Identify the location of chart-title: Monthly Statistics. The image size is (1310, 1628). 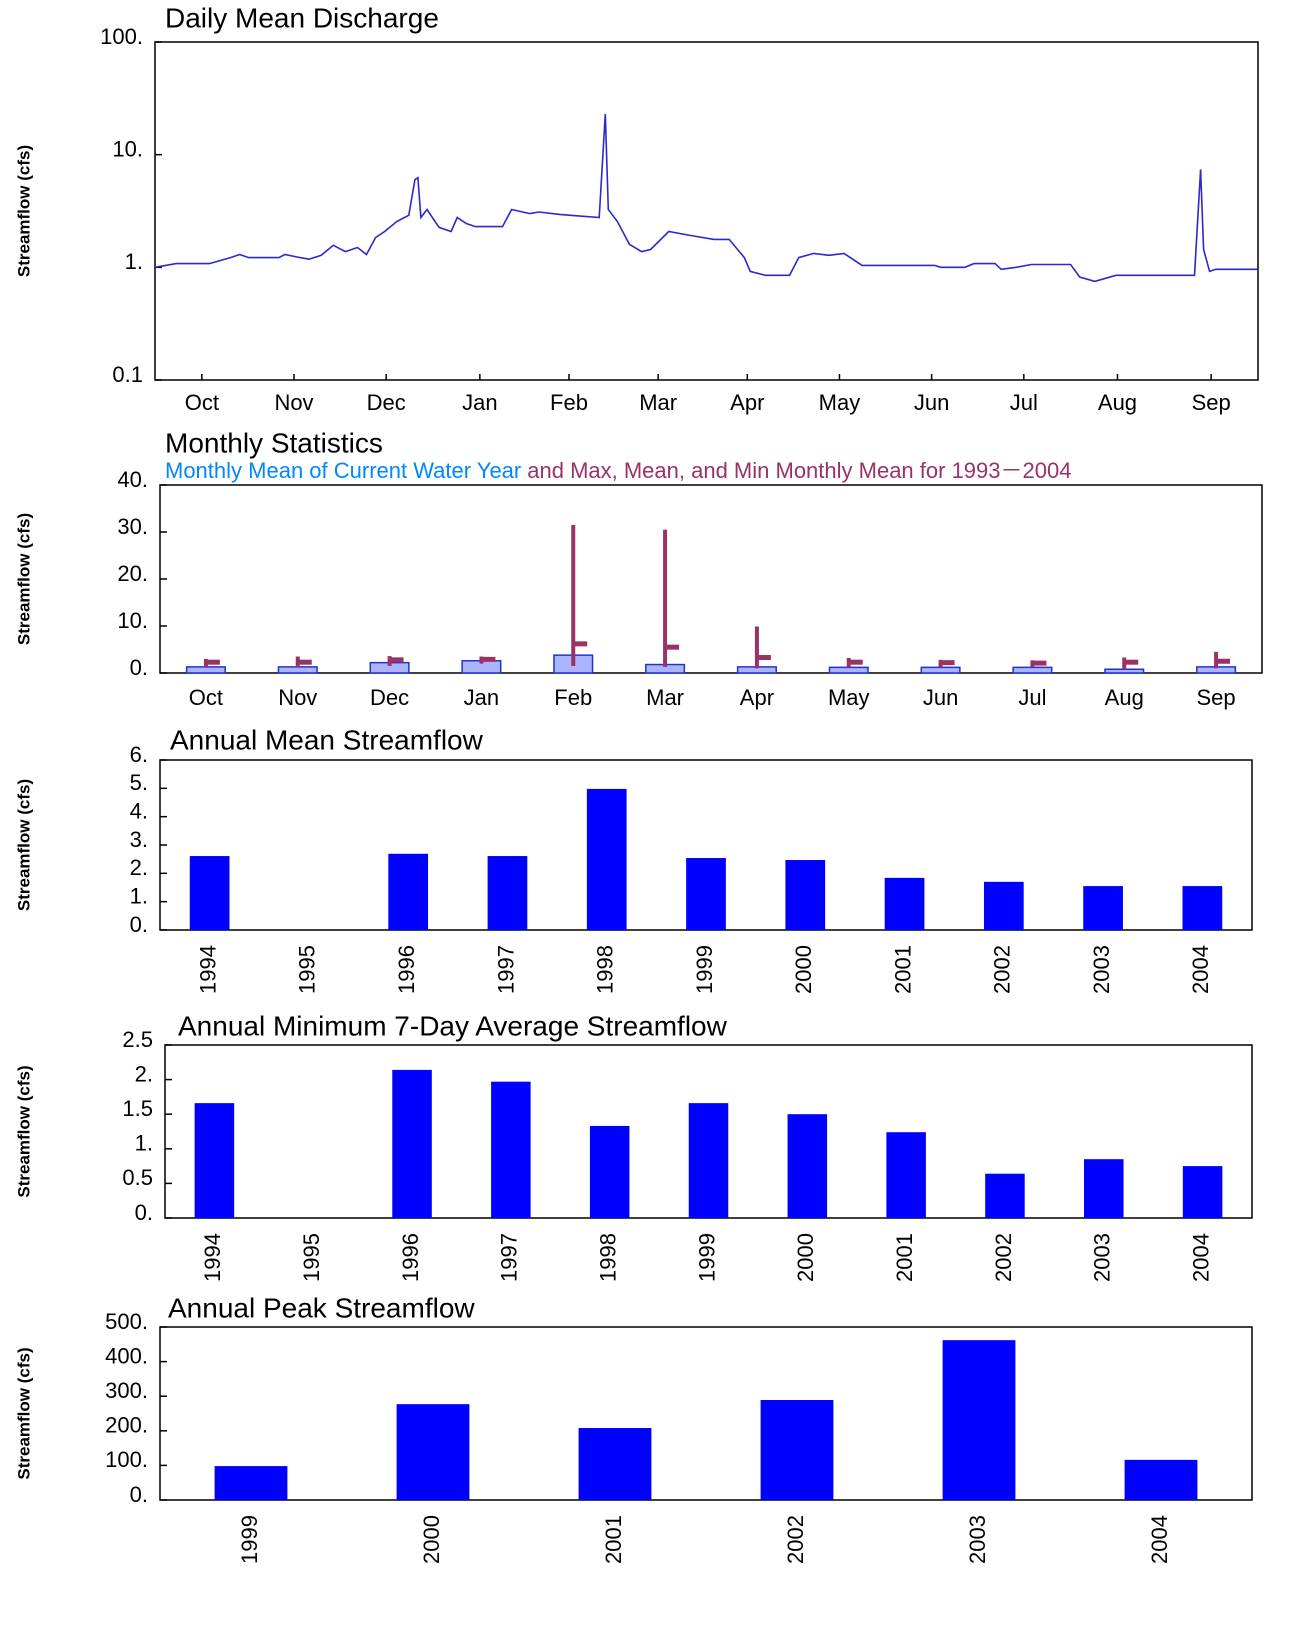
(274, 442).